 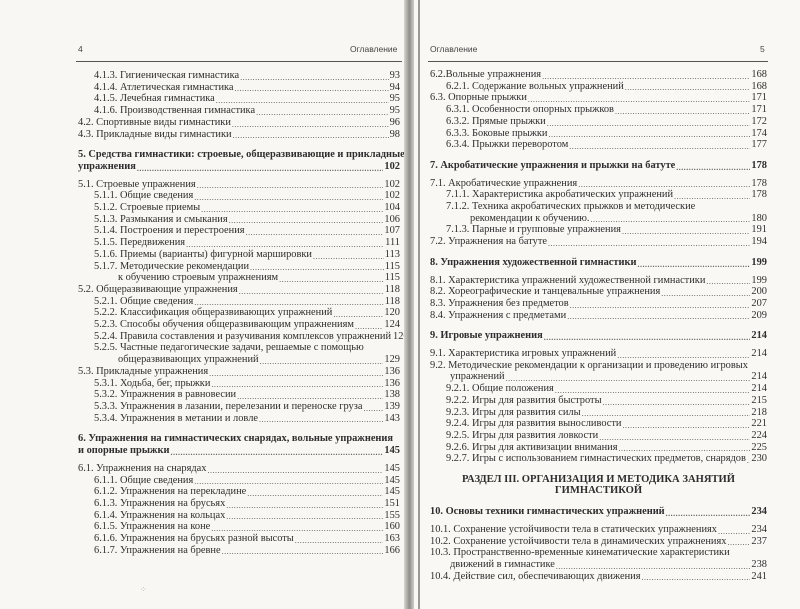 What do you see at coordinates (762, 49) in the screenshot?
I see `page-number: 5` at bounding box center [762, 49].